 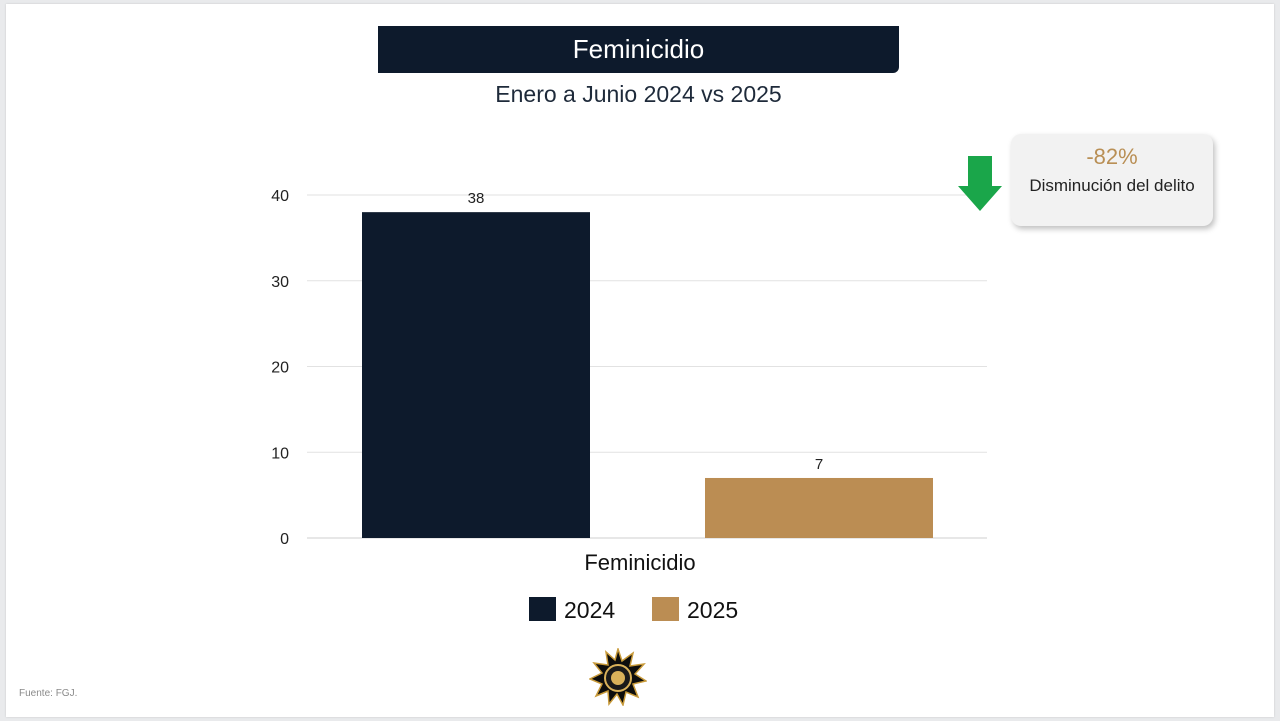 I want to click on legend-swatch-2024, so click(x=542, y=609).